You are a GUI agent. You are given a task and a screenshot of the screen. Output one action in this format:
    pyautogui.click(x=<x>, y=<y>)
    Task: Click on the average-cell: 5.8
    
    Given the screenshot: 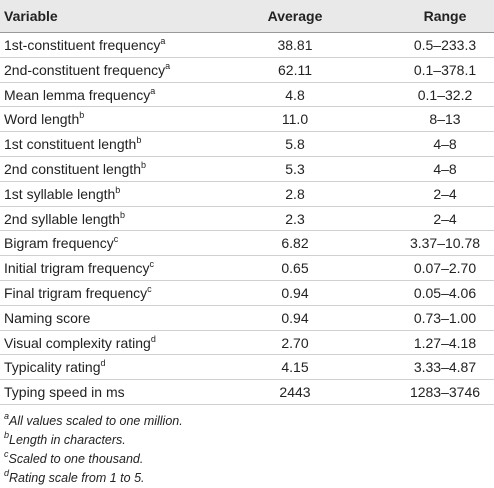 What is the action you would take?
    pyautogui.click(x=295, y=144)
    